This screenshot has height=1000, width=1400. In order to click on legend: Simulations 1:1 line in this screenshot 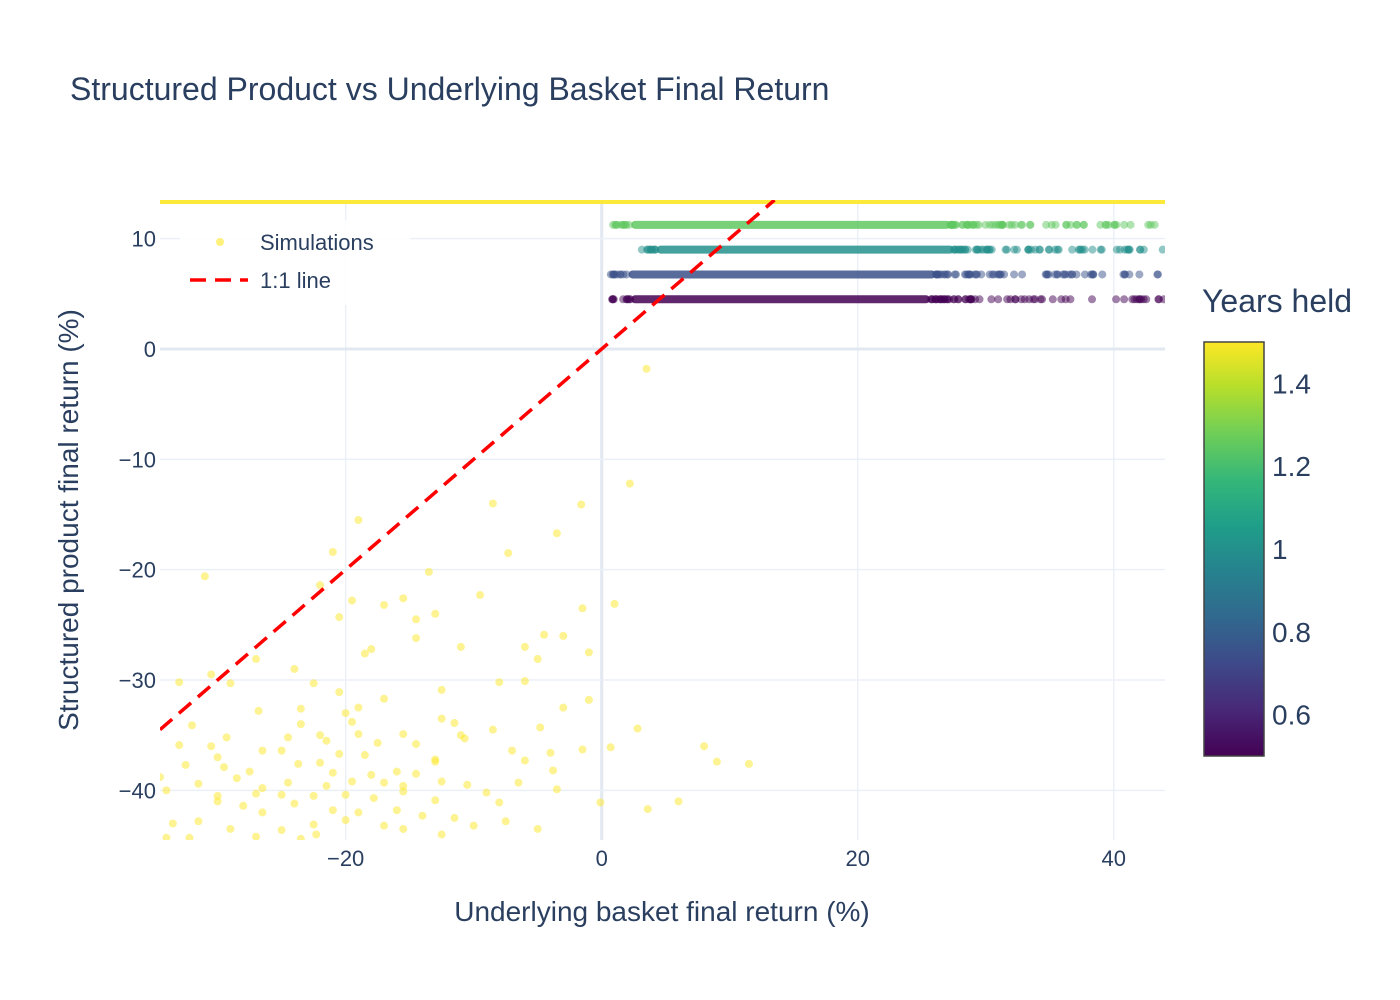, I will do `click(295, 262)`.